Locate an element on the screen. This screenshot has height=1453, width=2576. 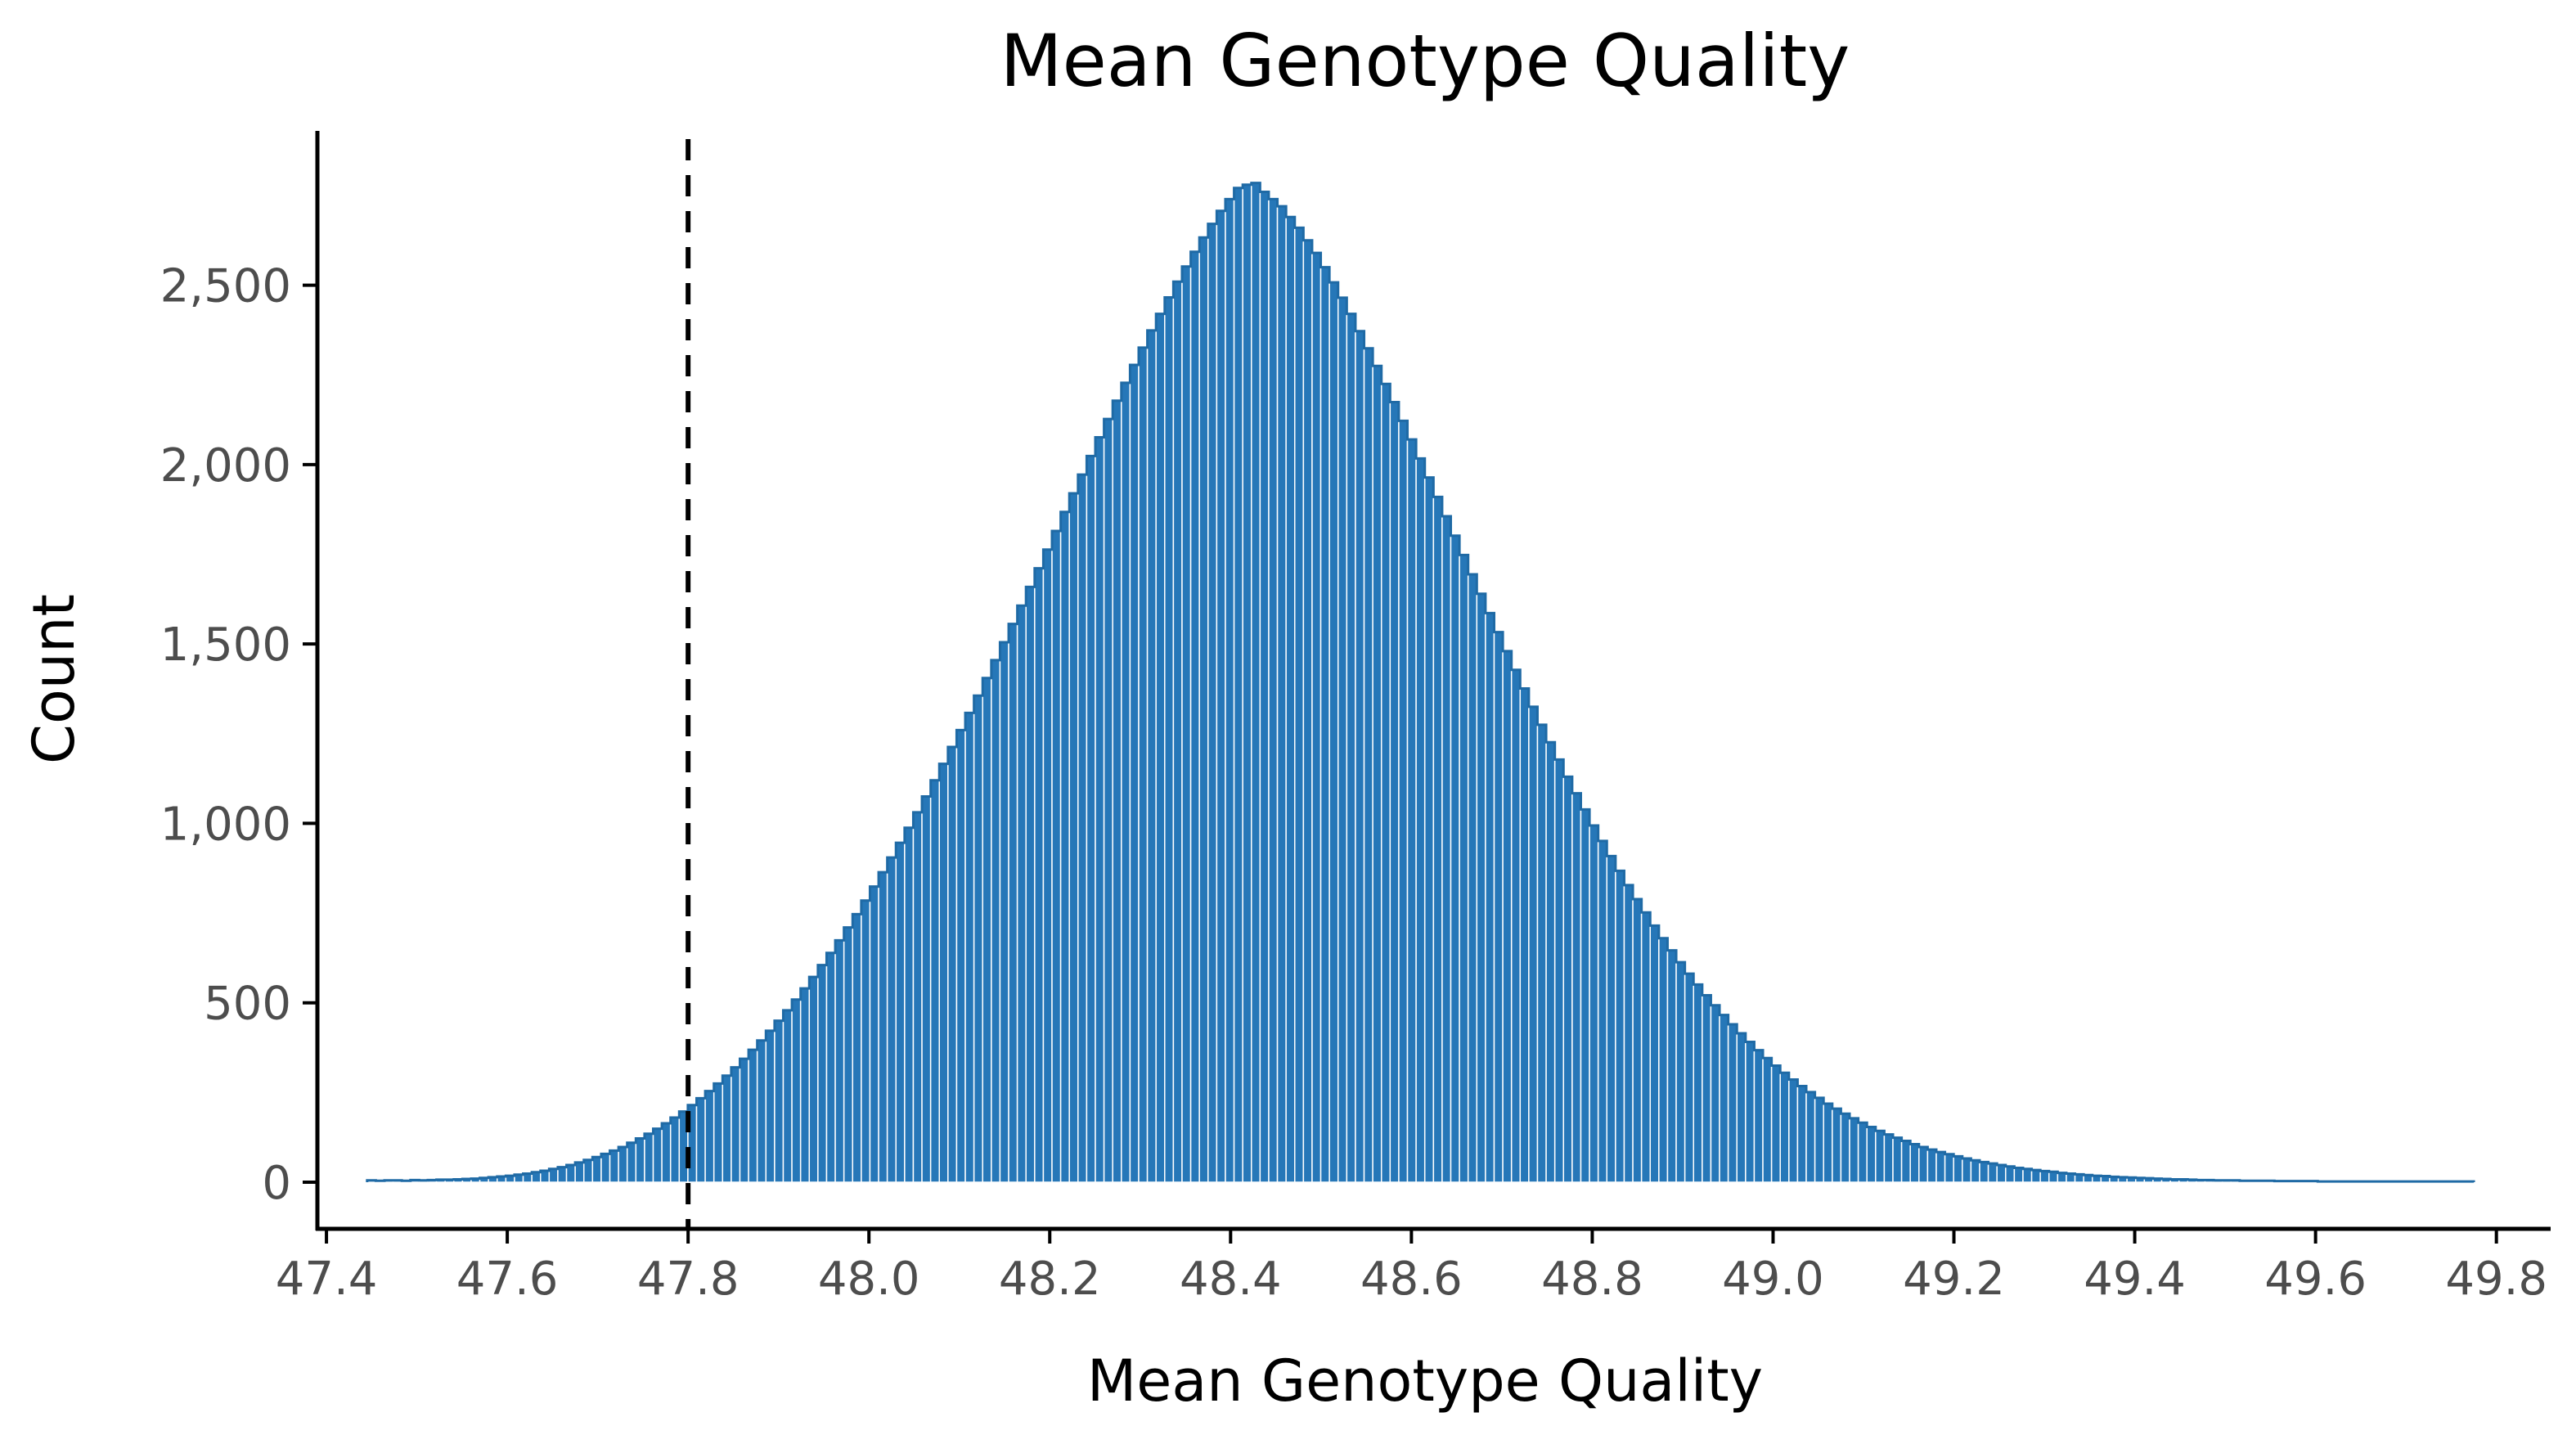
x-tick-label: 48.2 is located at coordinates (1050, 1279).